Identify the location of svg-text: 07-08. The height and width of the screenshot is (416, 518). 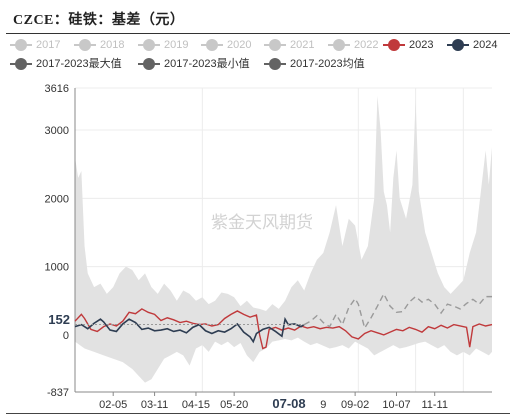
(288, 403).